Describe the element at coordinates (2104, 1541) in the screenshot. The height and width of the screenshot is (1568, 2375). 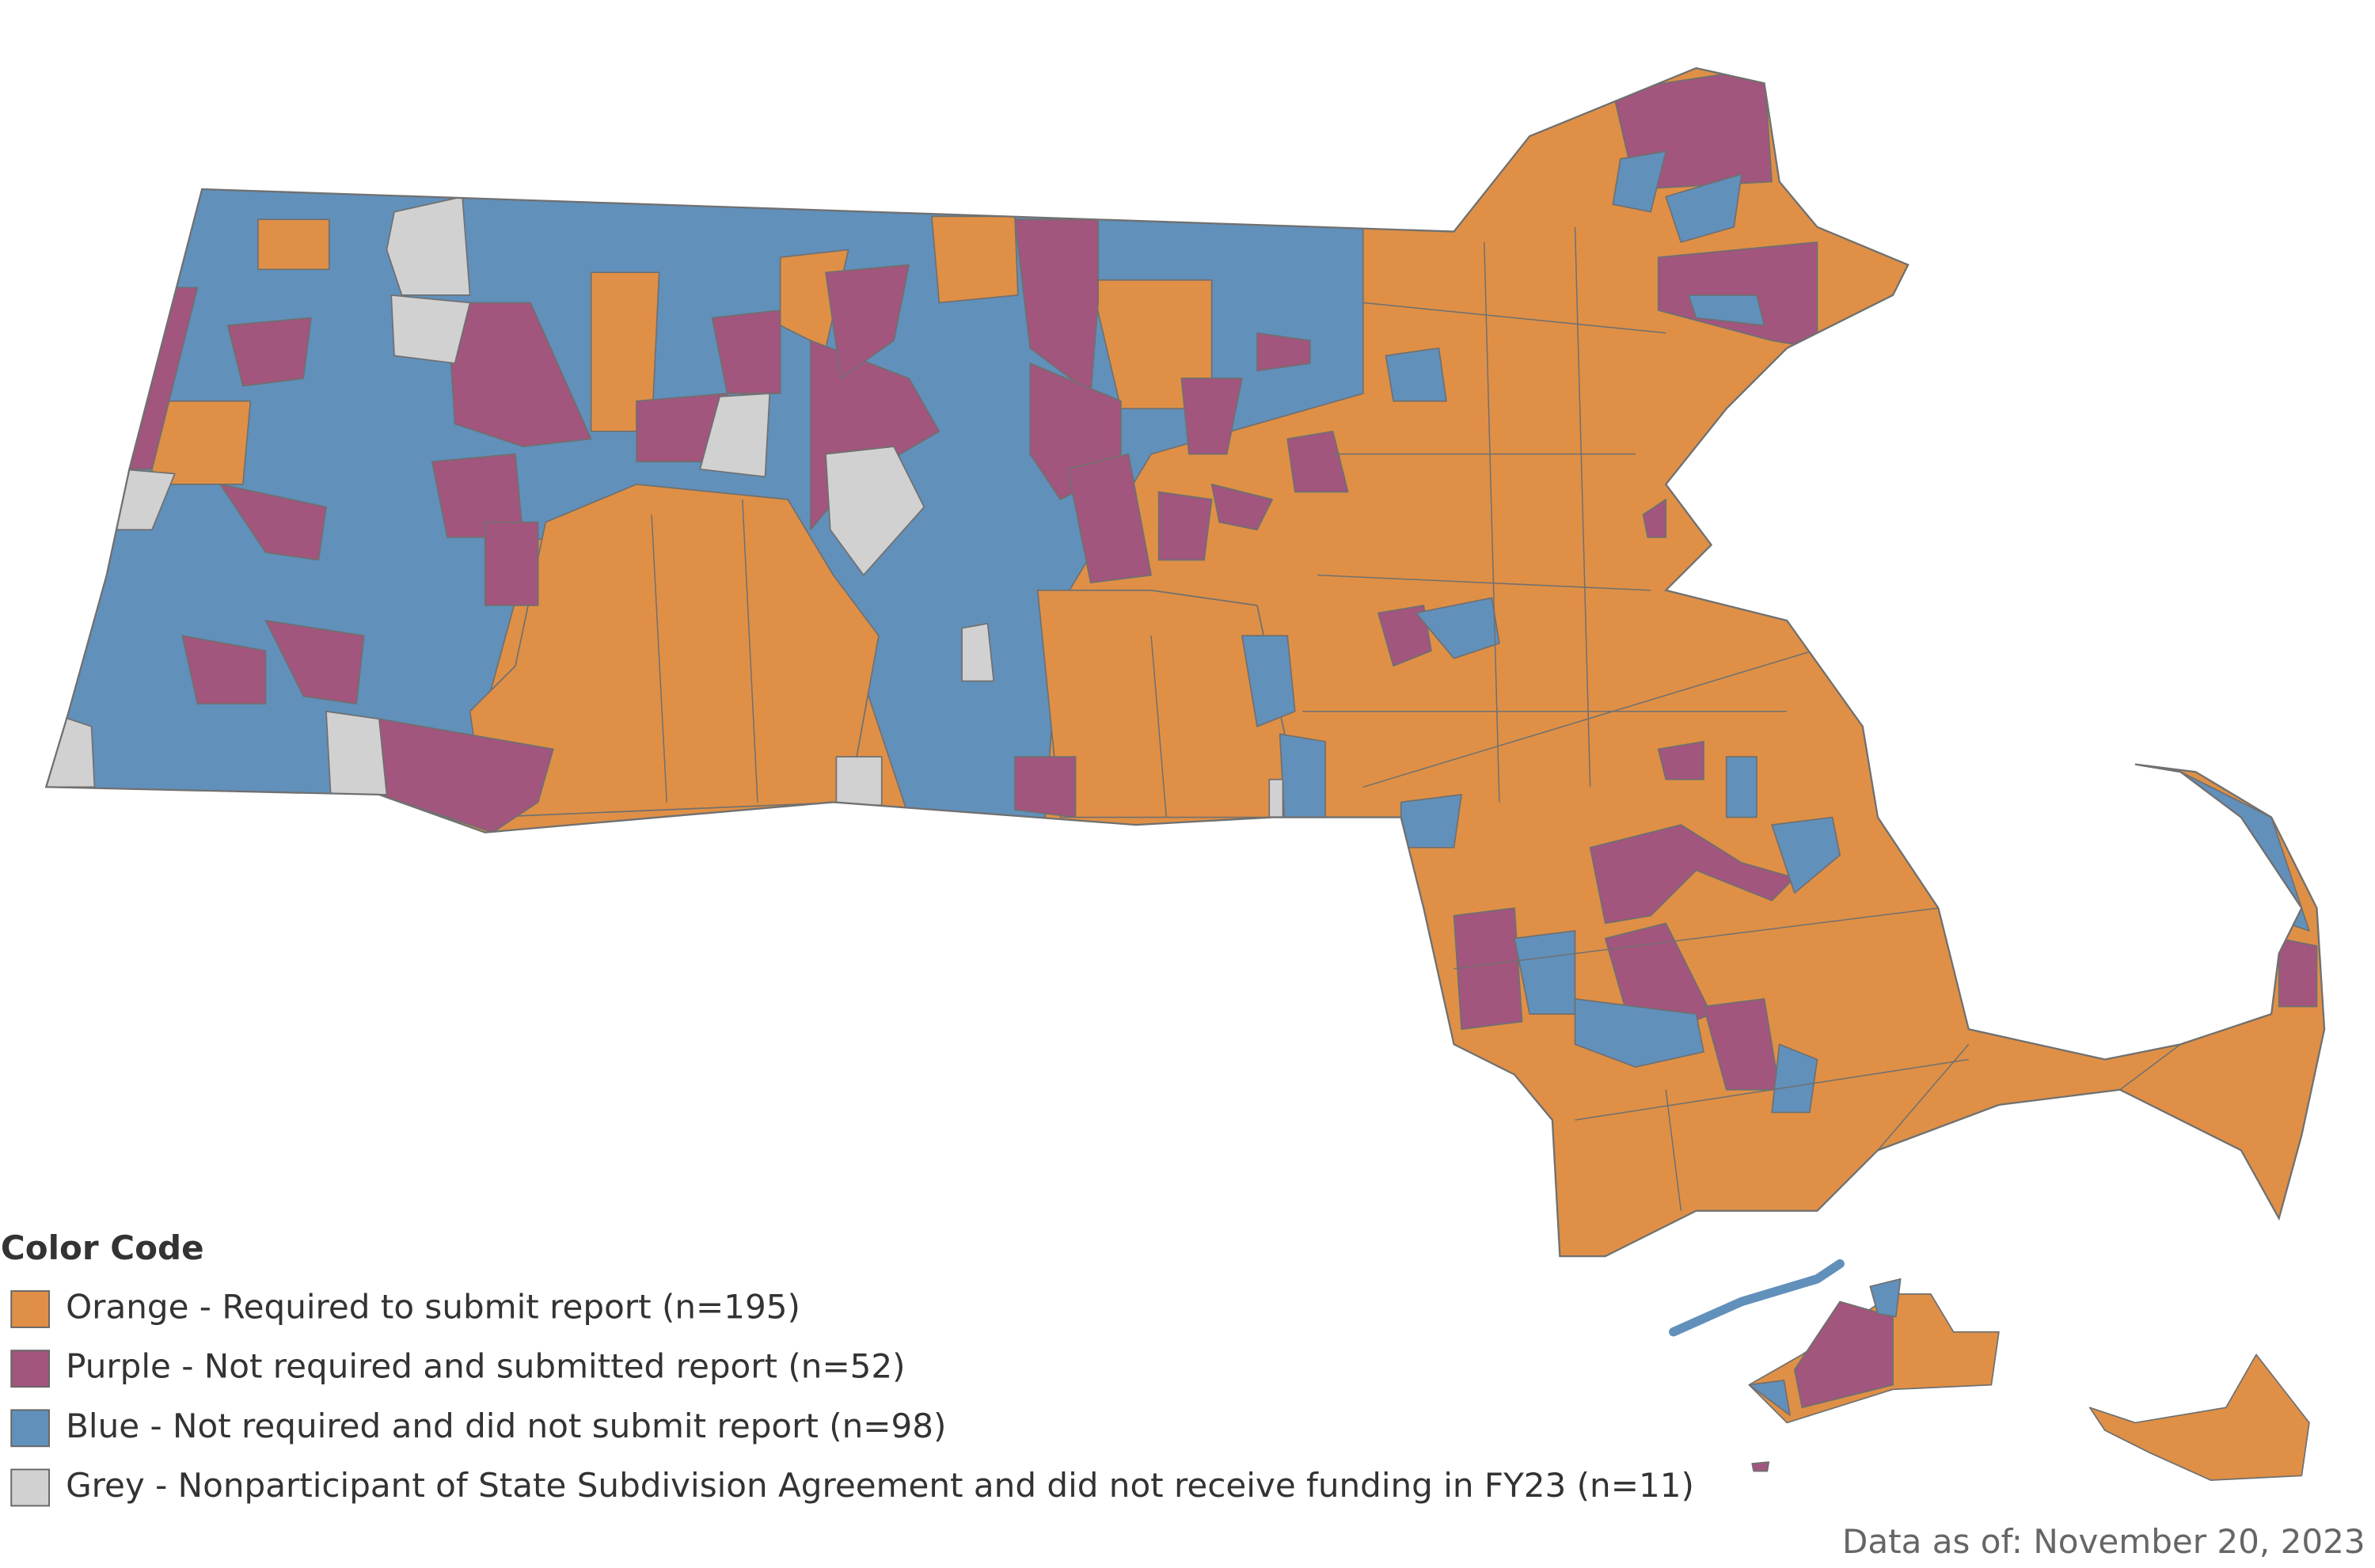
I see `data-note: Data as of: November 20, 2023` at that location.